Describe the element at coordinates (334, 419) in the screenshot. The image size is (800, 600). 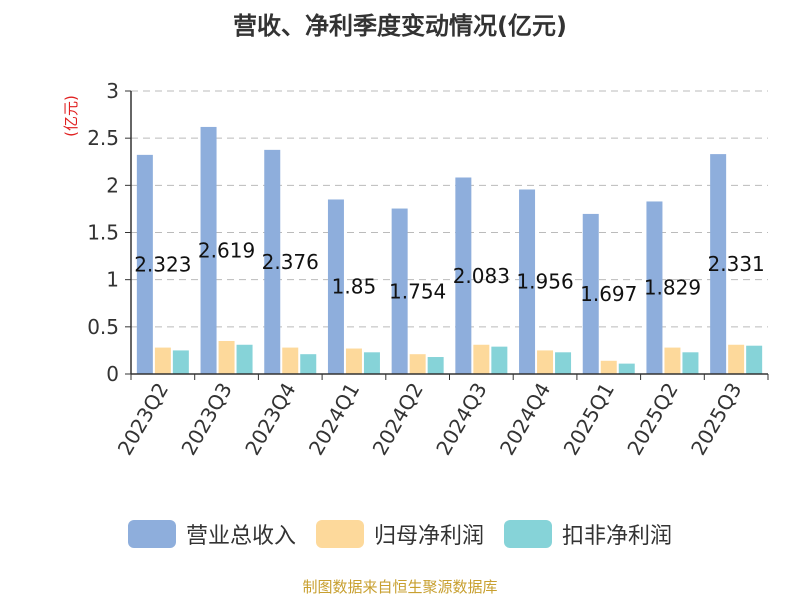
I see `x-tick-label: 2024Q1` at that location.